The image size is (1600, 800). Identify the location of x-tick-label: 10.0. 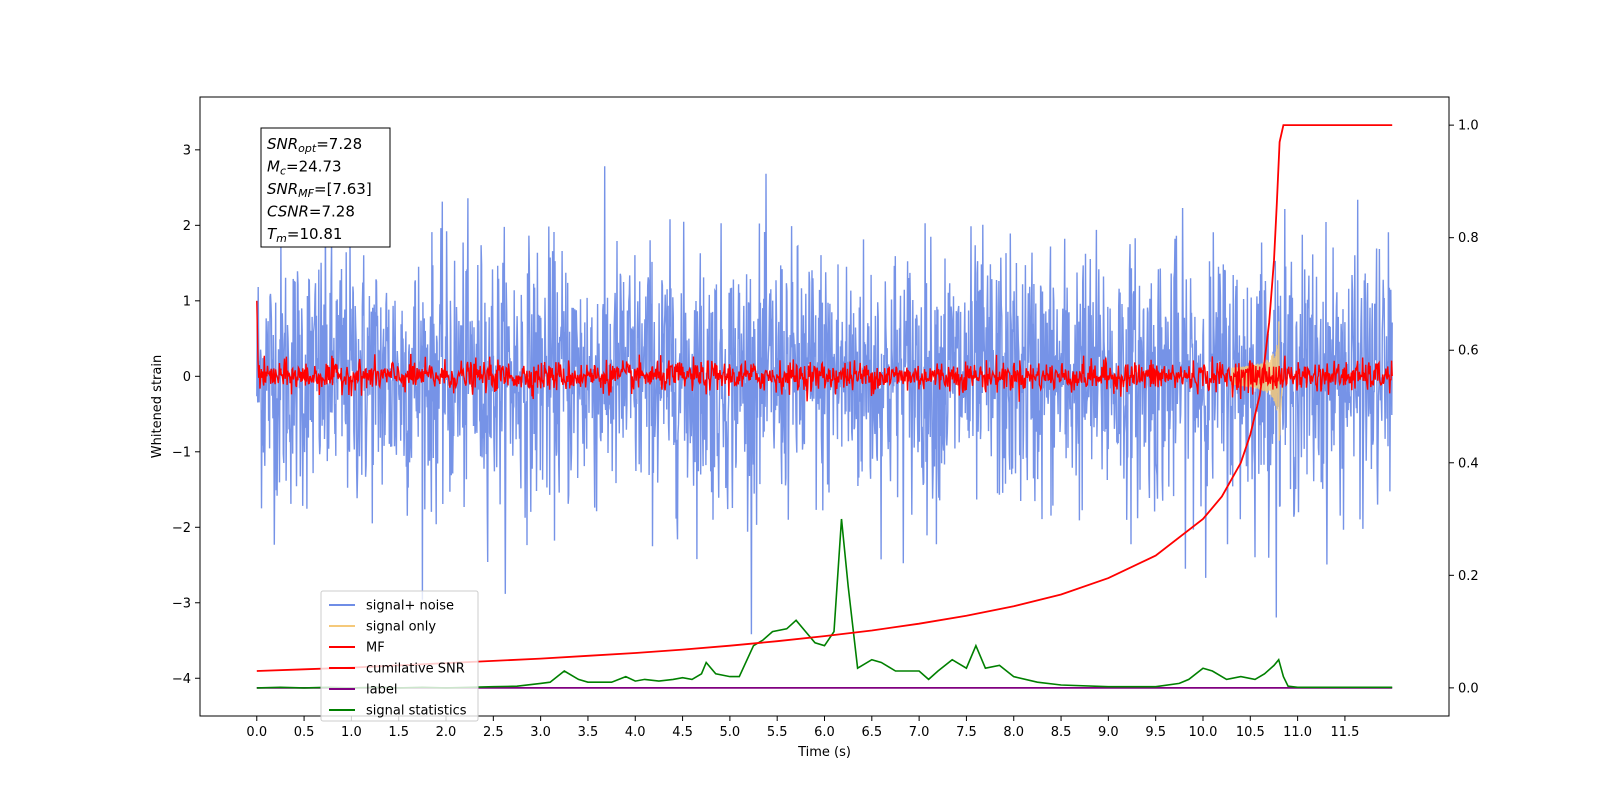
(1203, 732).